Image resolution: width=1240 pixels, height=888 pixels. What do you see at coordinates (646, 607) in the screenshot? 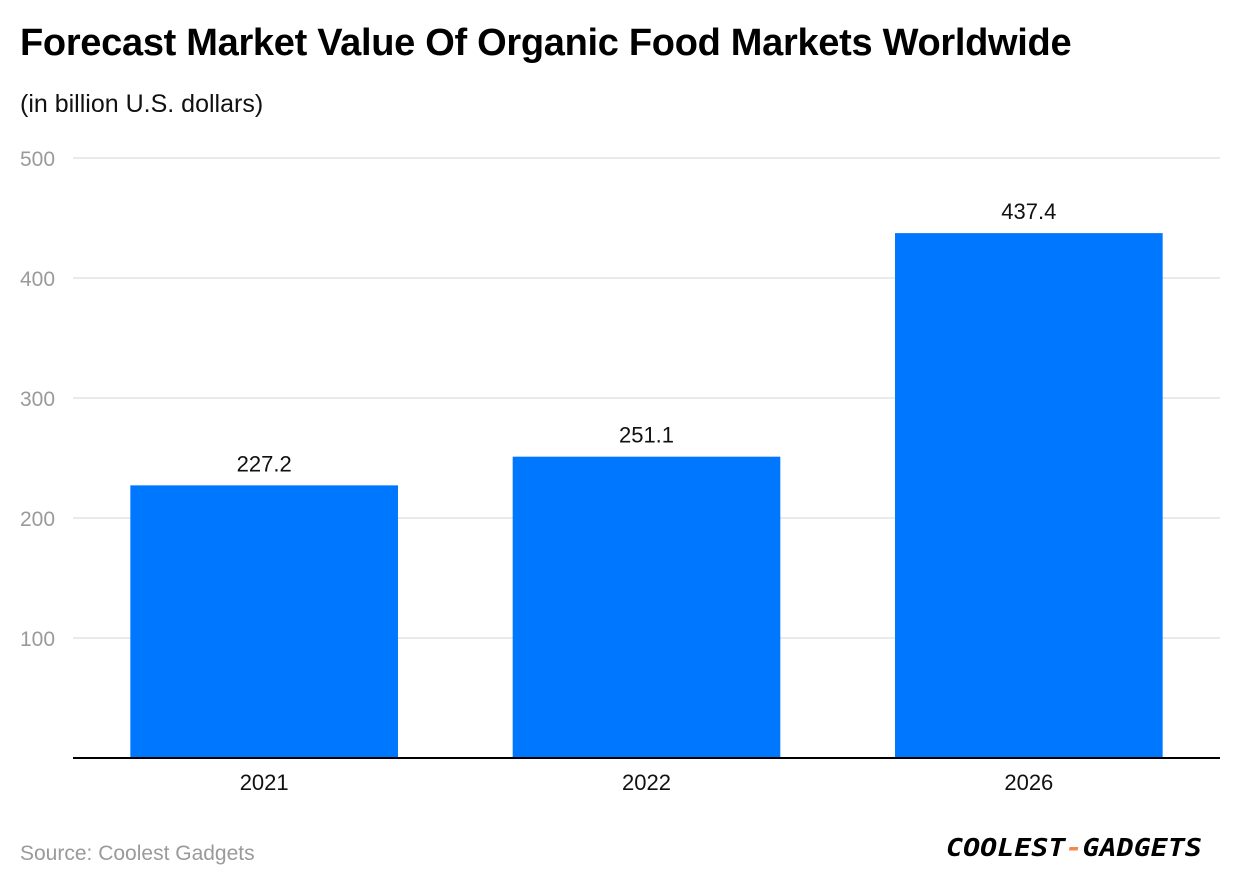
I see `bar-2022` at bounding box center [646, 607].